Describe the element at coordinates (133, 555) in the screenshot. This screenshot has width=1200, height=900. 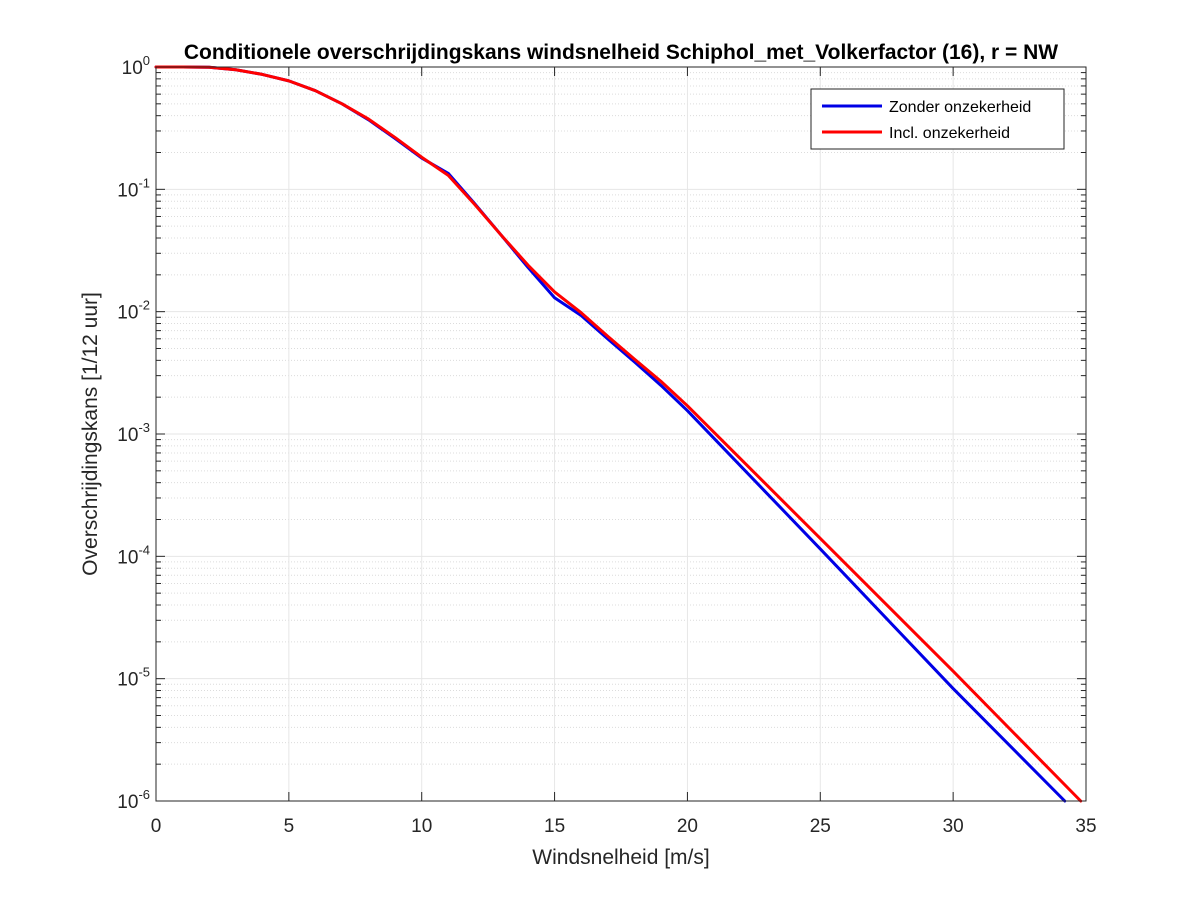
I see `y-tick-label: 10⁻⁴` at that location.